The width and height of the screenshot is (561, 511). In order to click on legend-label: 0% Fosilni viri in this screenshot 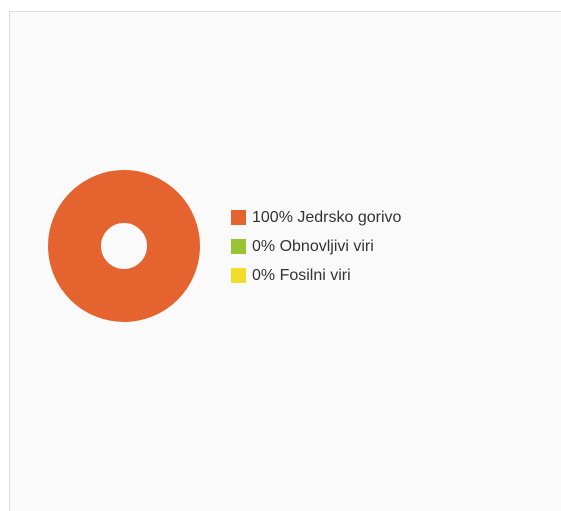, I will do `click(301, 275)`.